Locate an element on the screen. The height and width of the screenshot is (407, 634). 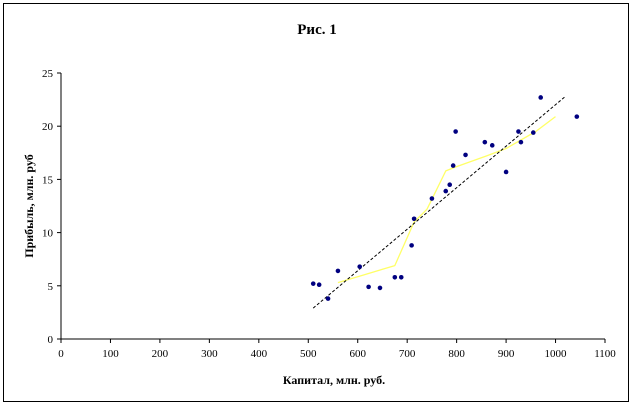
x-tick-label: 800 is located at coordinates (456, 354).